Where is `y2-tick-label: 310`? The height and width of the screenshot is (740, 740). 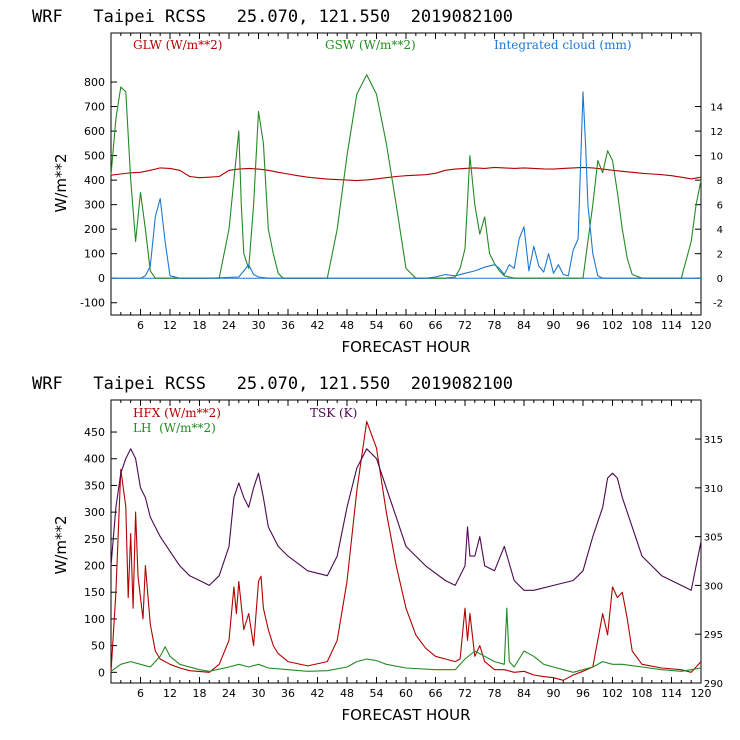
y2-tick-label: 310 is located at coordinates (713, 489).